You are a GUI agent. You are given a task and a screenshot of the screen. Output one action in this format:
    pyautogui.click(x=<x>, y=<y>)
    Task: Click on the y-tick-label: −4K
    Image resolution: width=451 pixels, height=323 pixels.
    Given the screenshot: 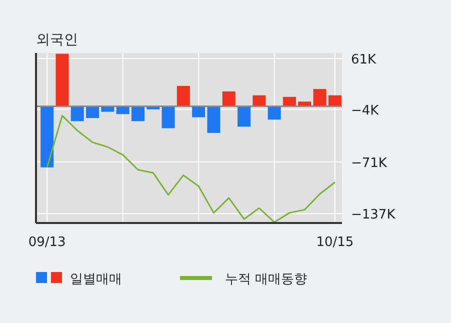 What is the action you would take?
    pyautogui.click(x=365, y=110)
    